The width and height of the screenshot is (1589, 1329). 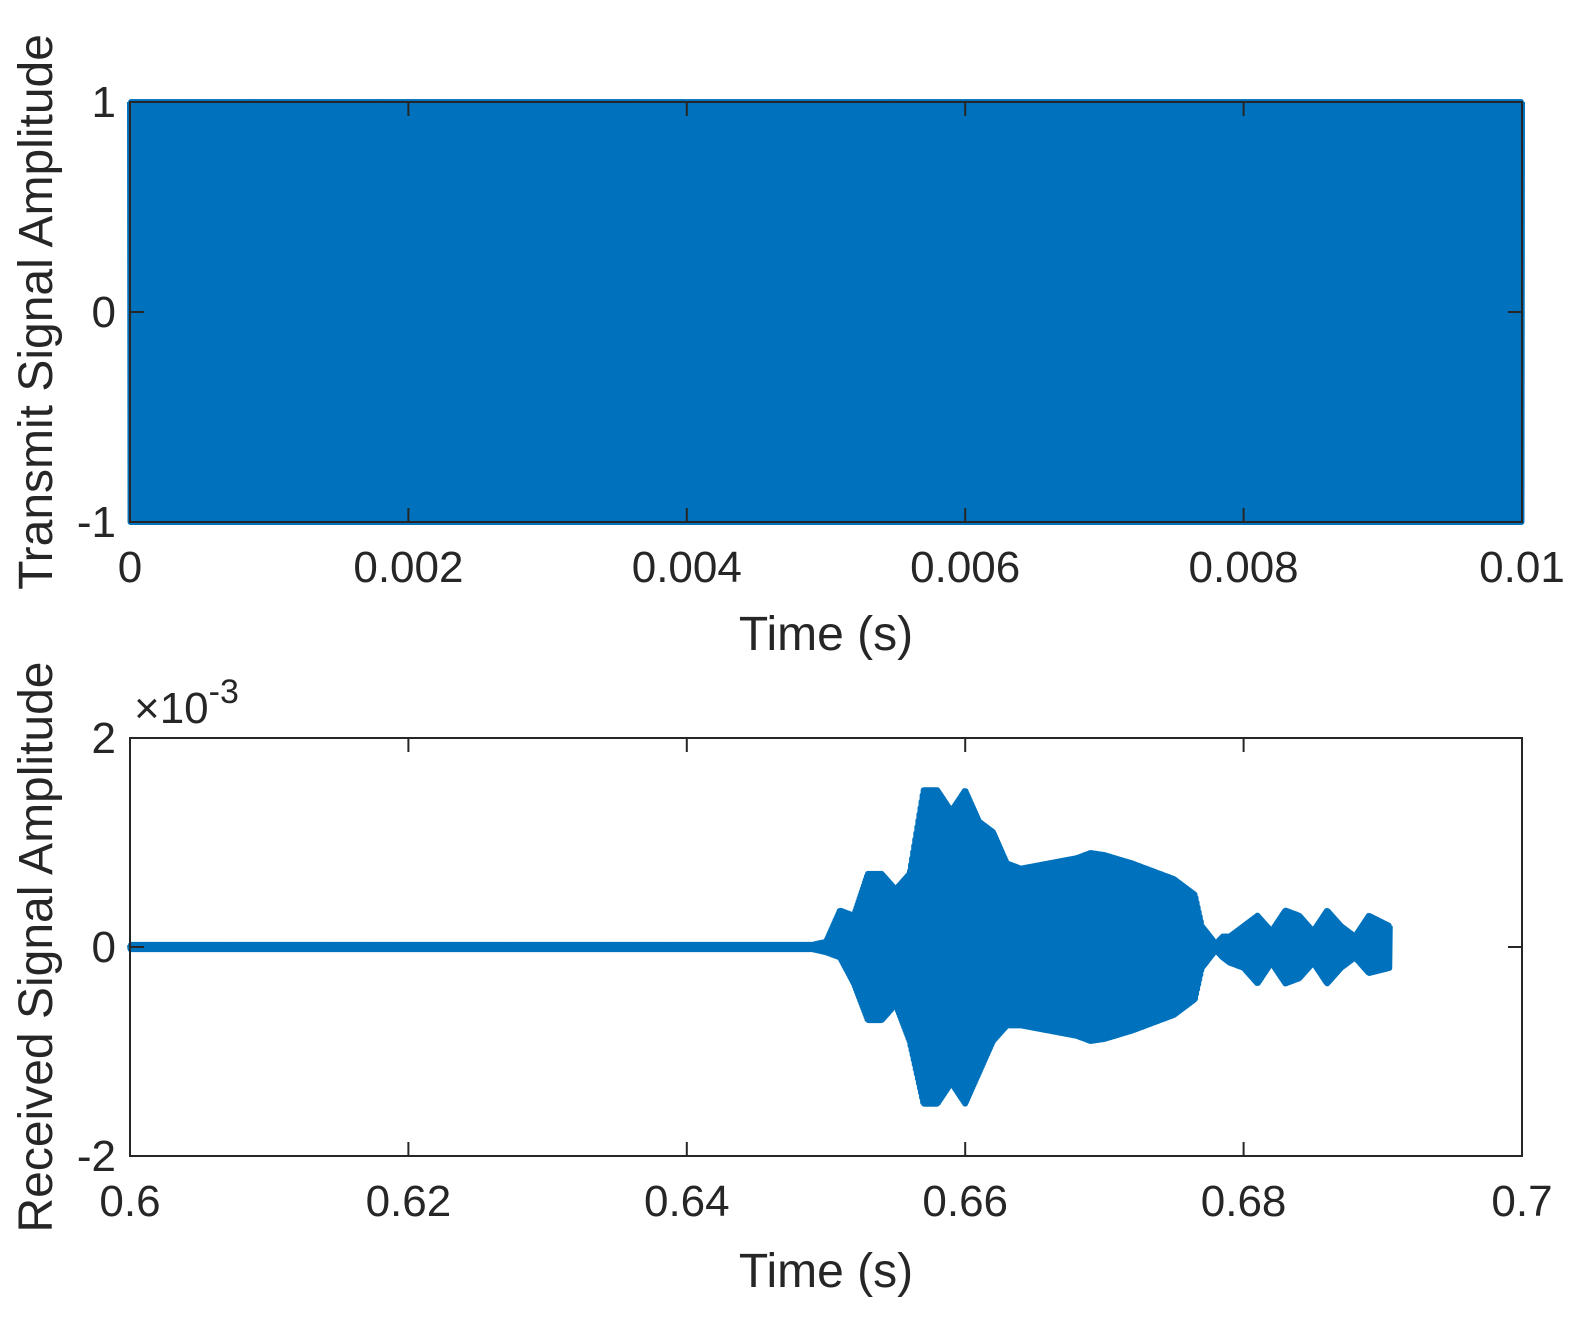 I want to click on transmit-xtick-label: 0.004, so click(x=687, y=567).